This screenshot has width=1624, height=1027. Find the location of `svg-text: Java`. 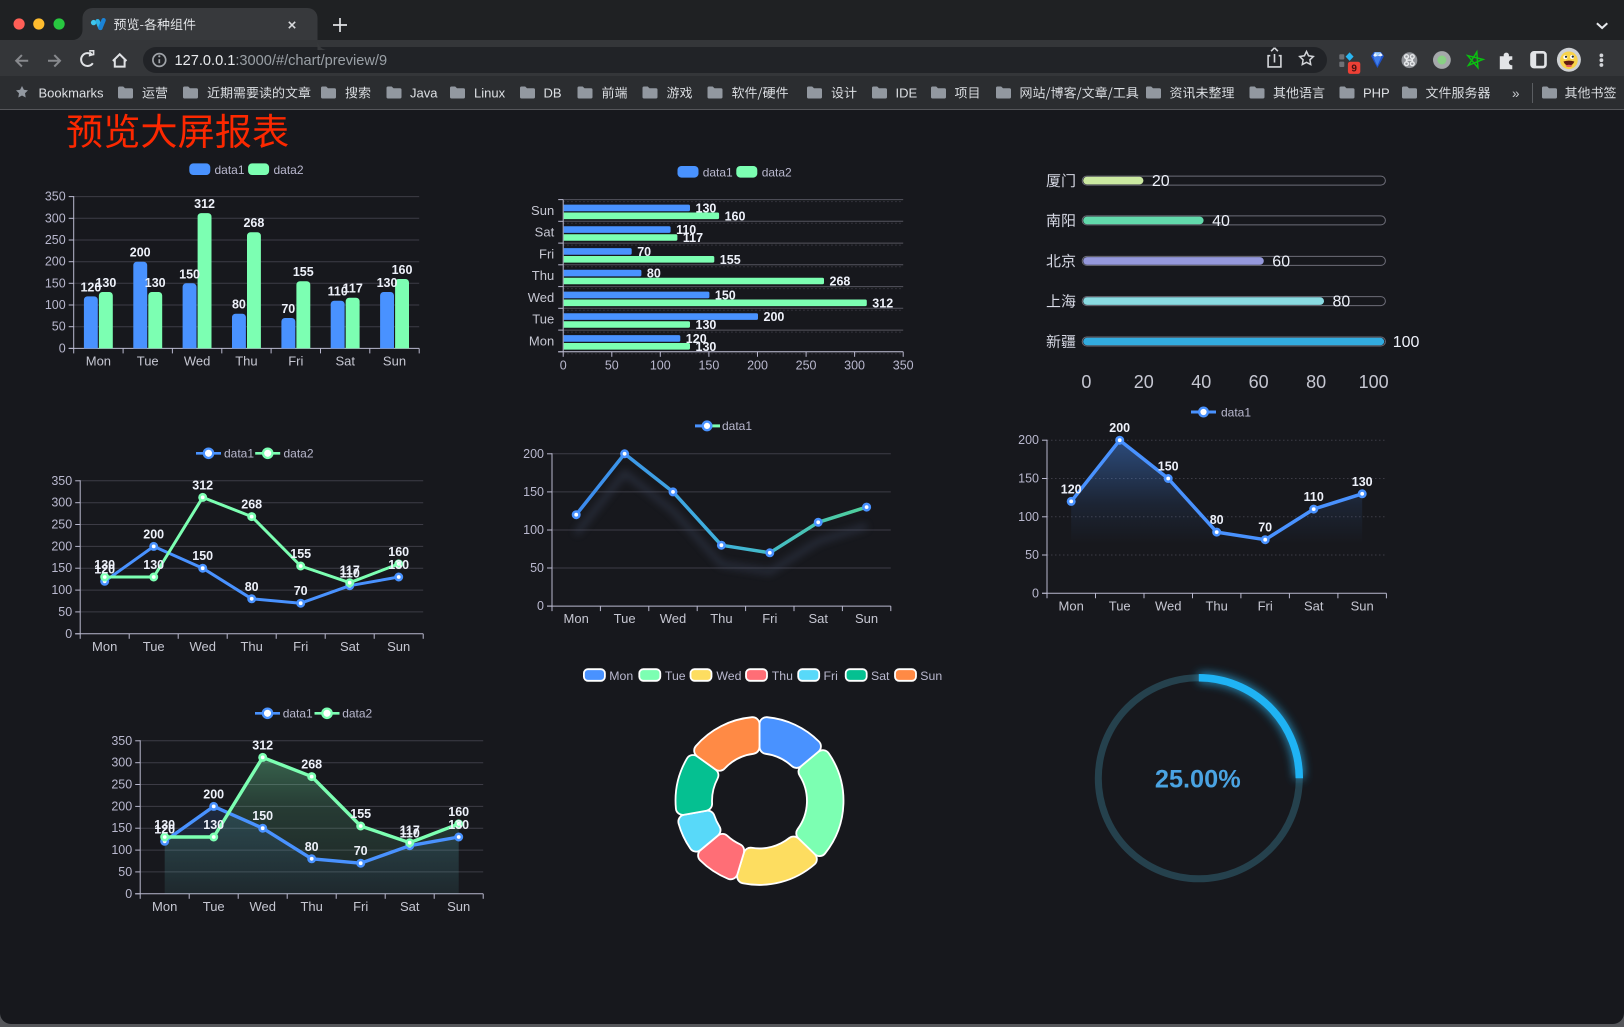

svg-text: Java is located at coordinates (424, 93).